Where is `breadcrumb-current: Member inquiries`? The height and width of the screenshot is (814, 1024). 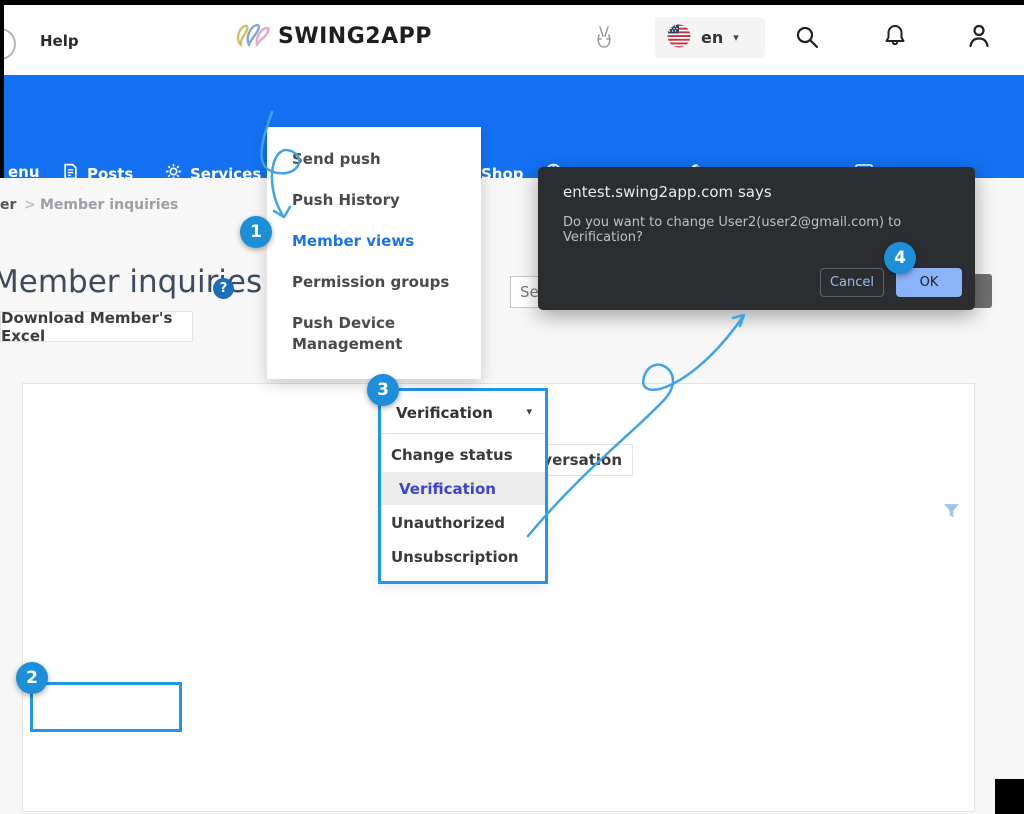 breadcrumb-current: Member inquiries is located at coordinates (109, 205).